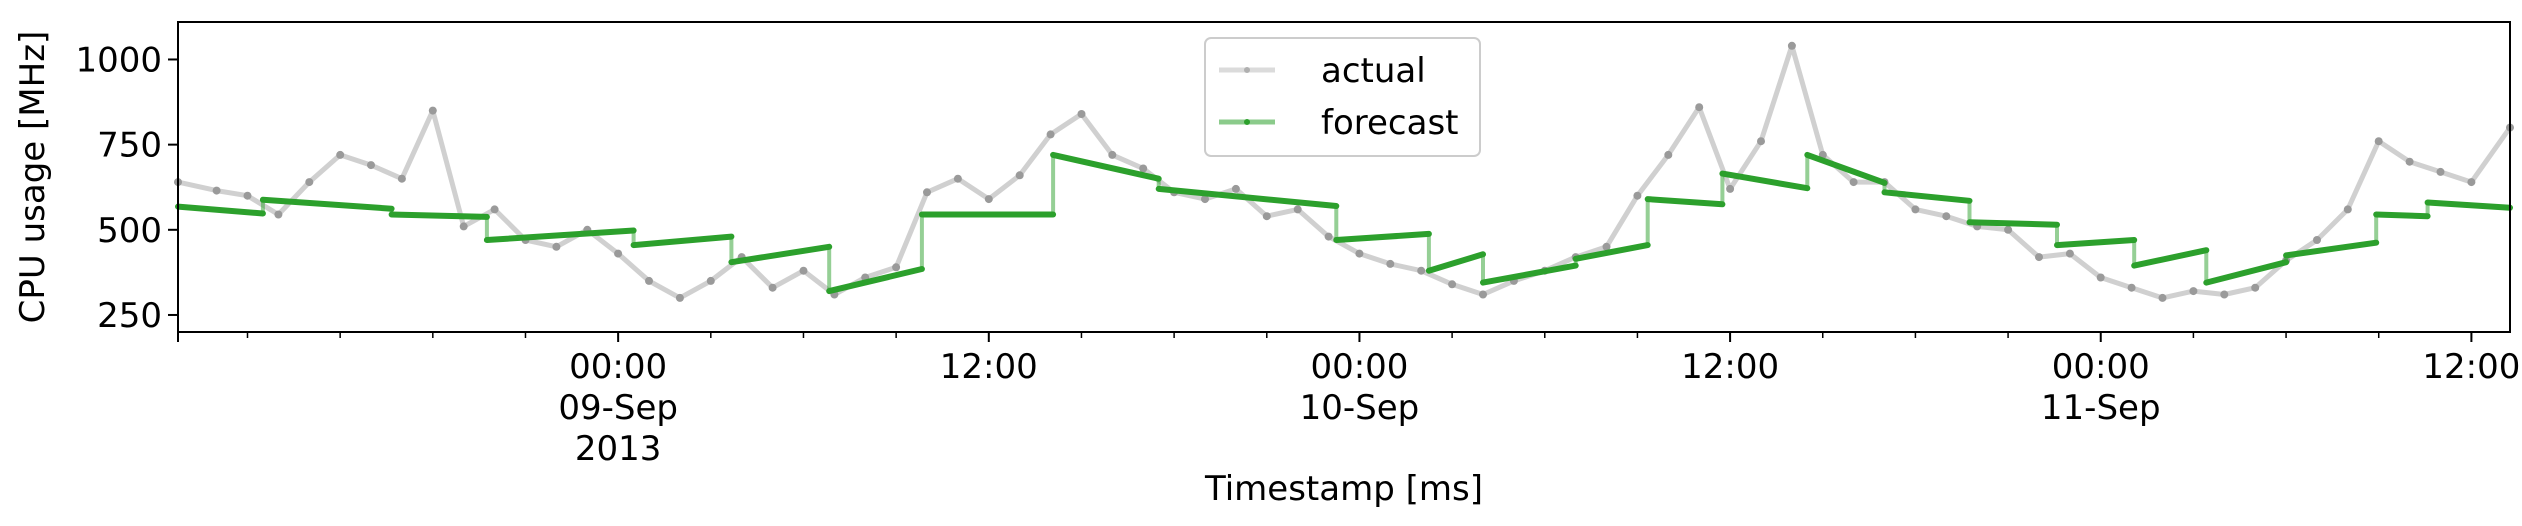 Image resolution: width=2522 pixels, height=526 pixels. What do you see at coordinates (1343, 489) in the screenshot?
I see `x-axis-label: Timestamp [ms]` at bounding box center [1343, 489].